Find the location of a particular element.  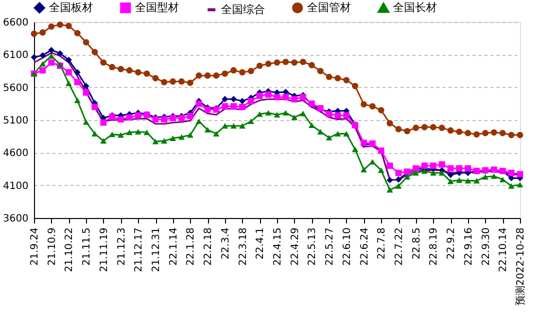

x-tick-label: 22.5.27 is located at coordinates (330, 247).